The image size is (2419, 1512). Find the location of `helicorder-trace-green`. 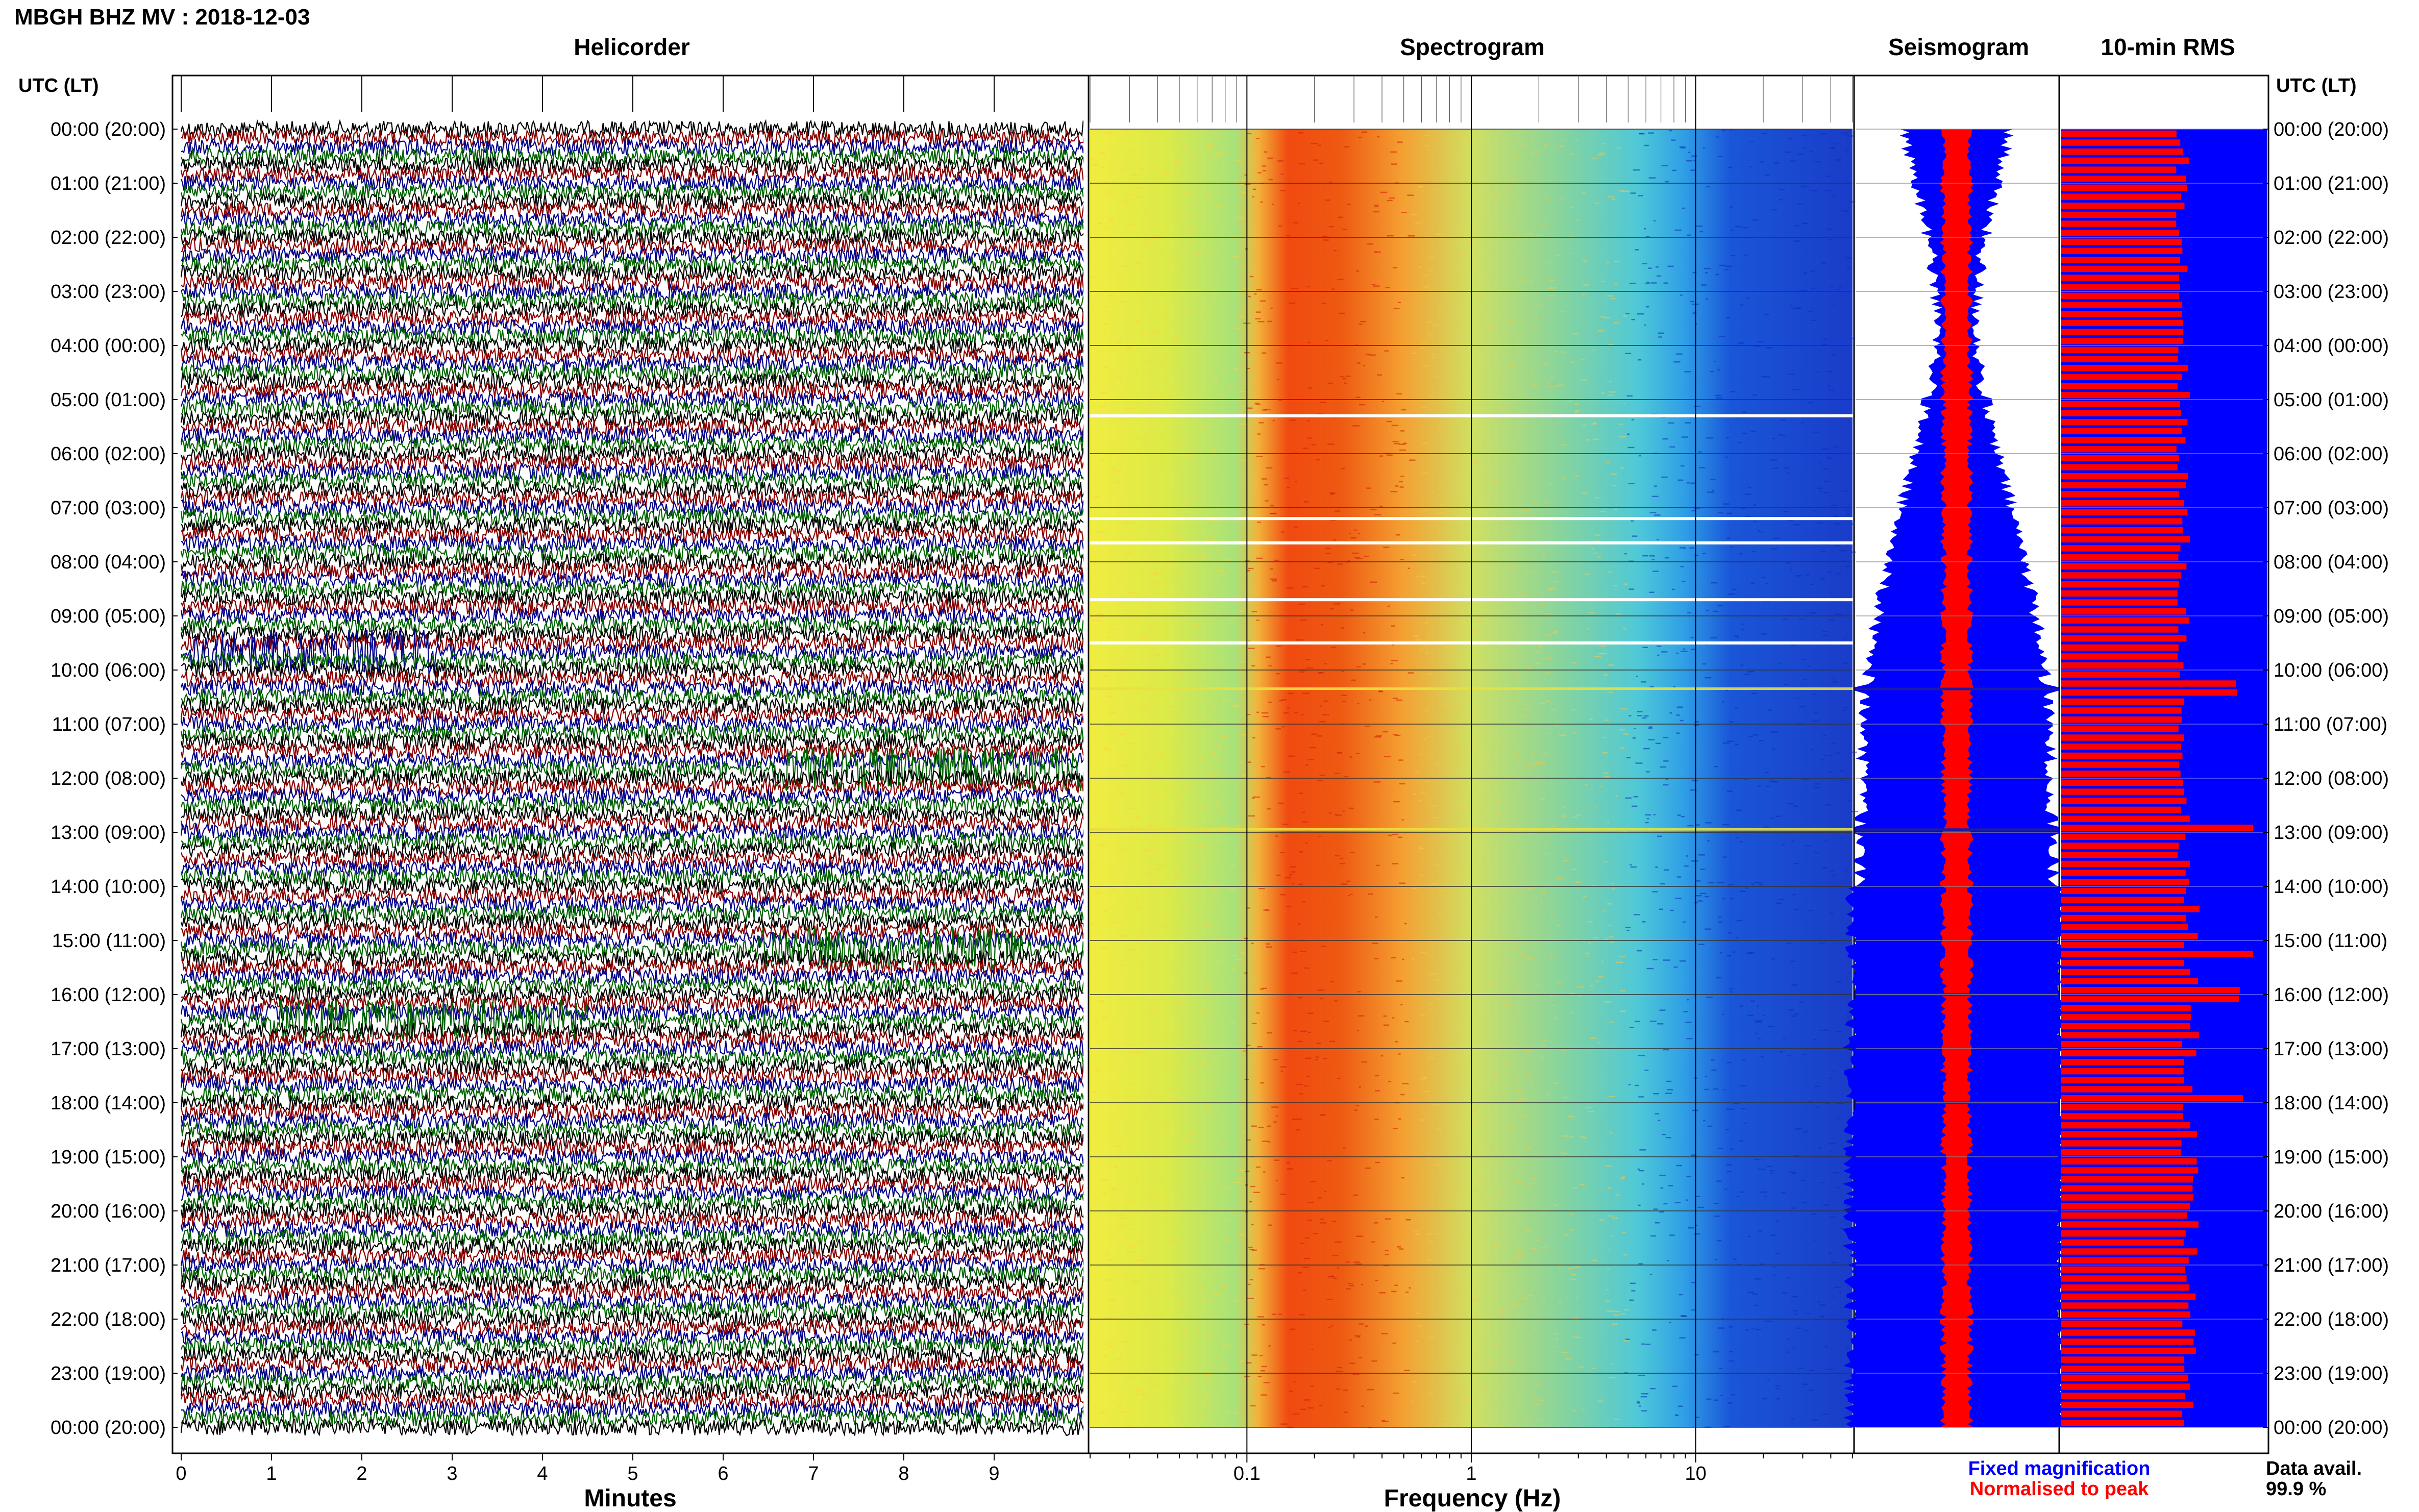

helicorder-trace-green is located at coordinates (631, 1130).